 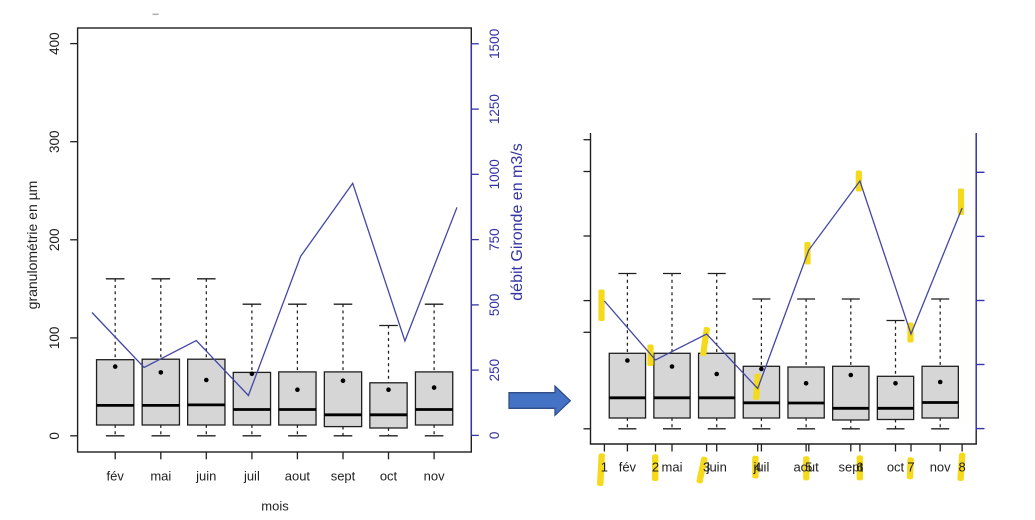 I want to click on svg-text: 1000, so click(x=494, y=174).